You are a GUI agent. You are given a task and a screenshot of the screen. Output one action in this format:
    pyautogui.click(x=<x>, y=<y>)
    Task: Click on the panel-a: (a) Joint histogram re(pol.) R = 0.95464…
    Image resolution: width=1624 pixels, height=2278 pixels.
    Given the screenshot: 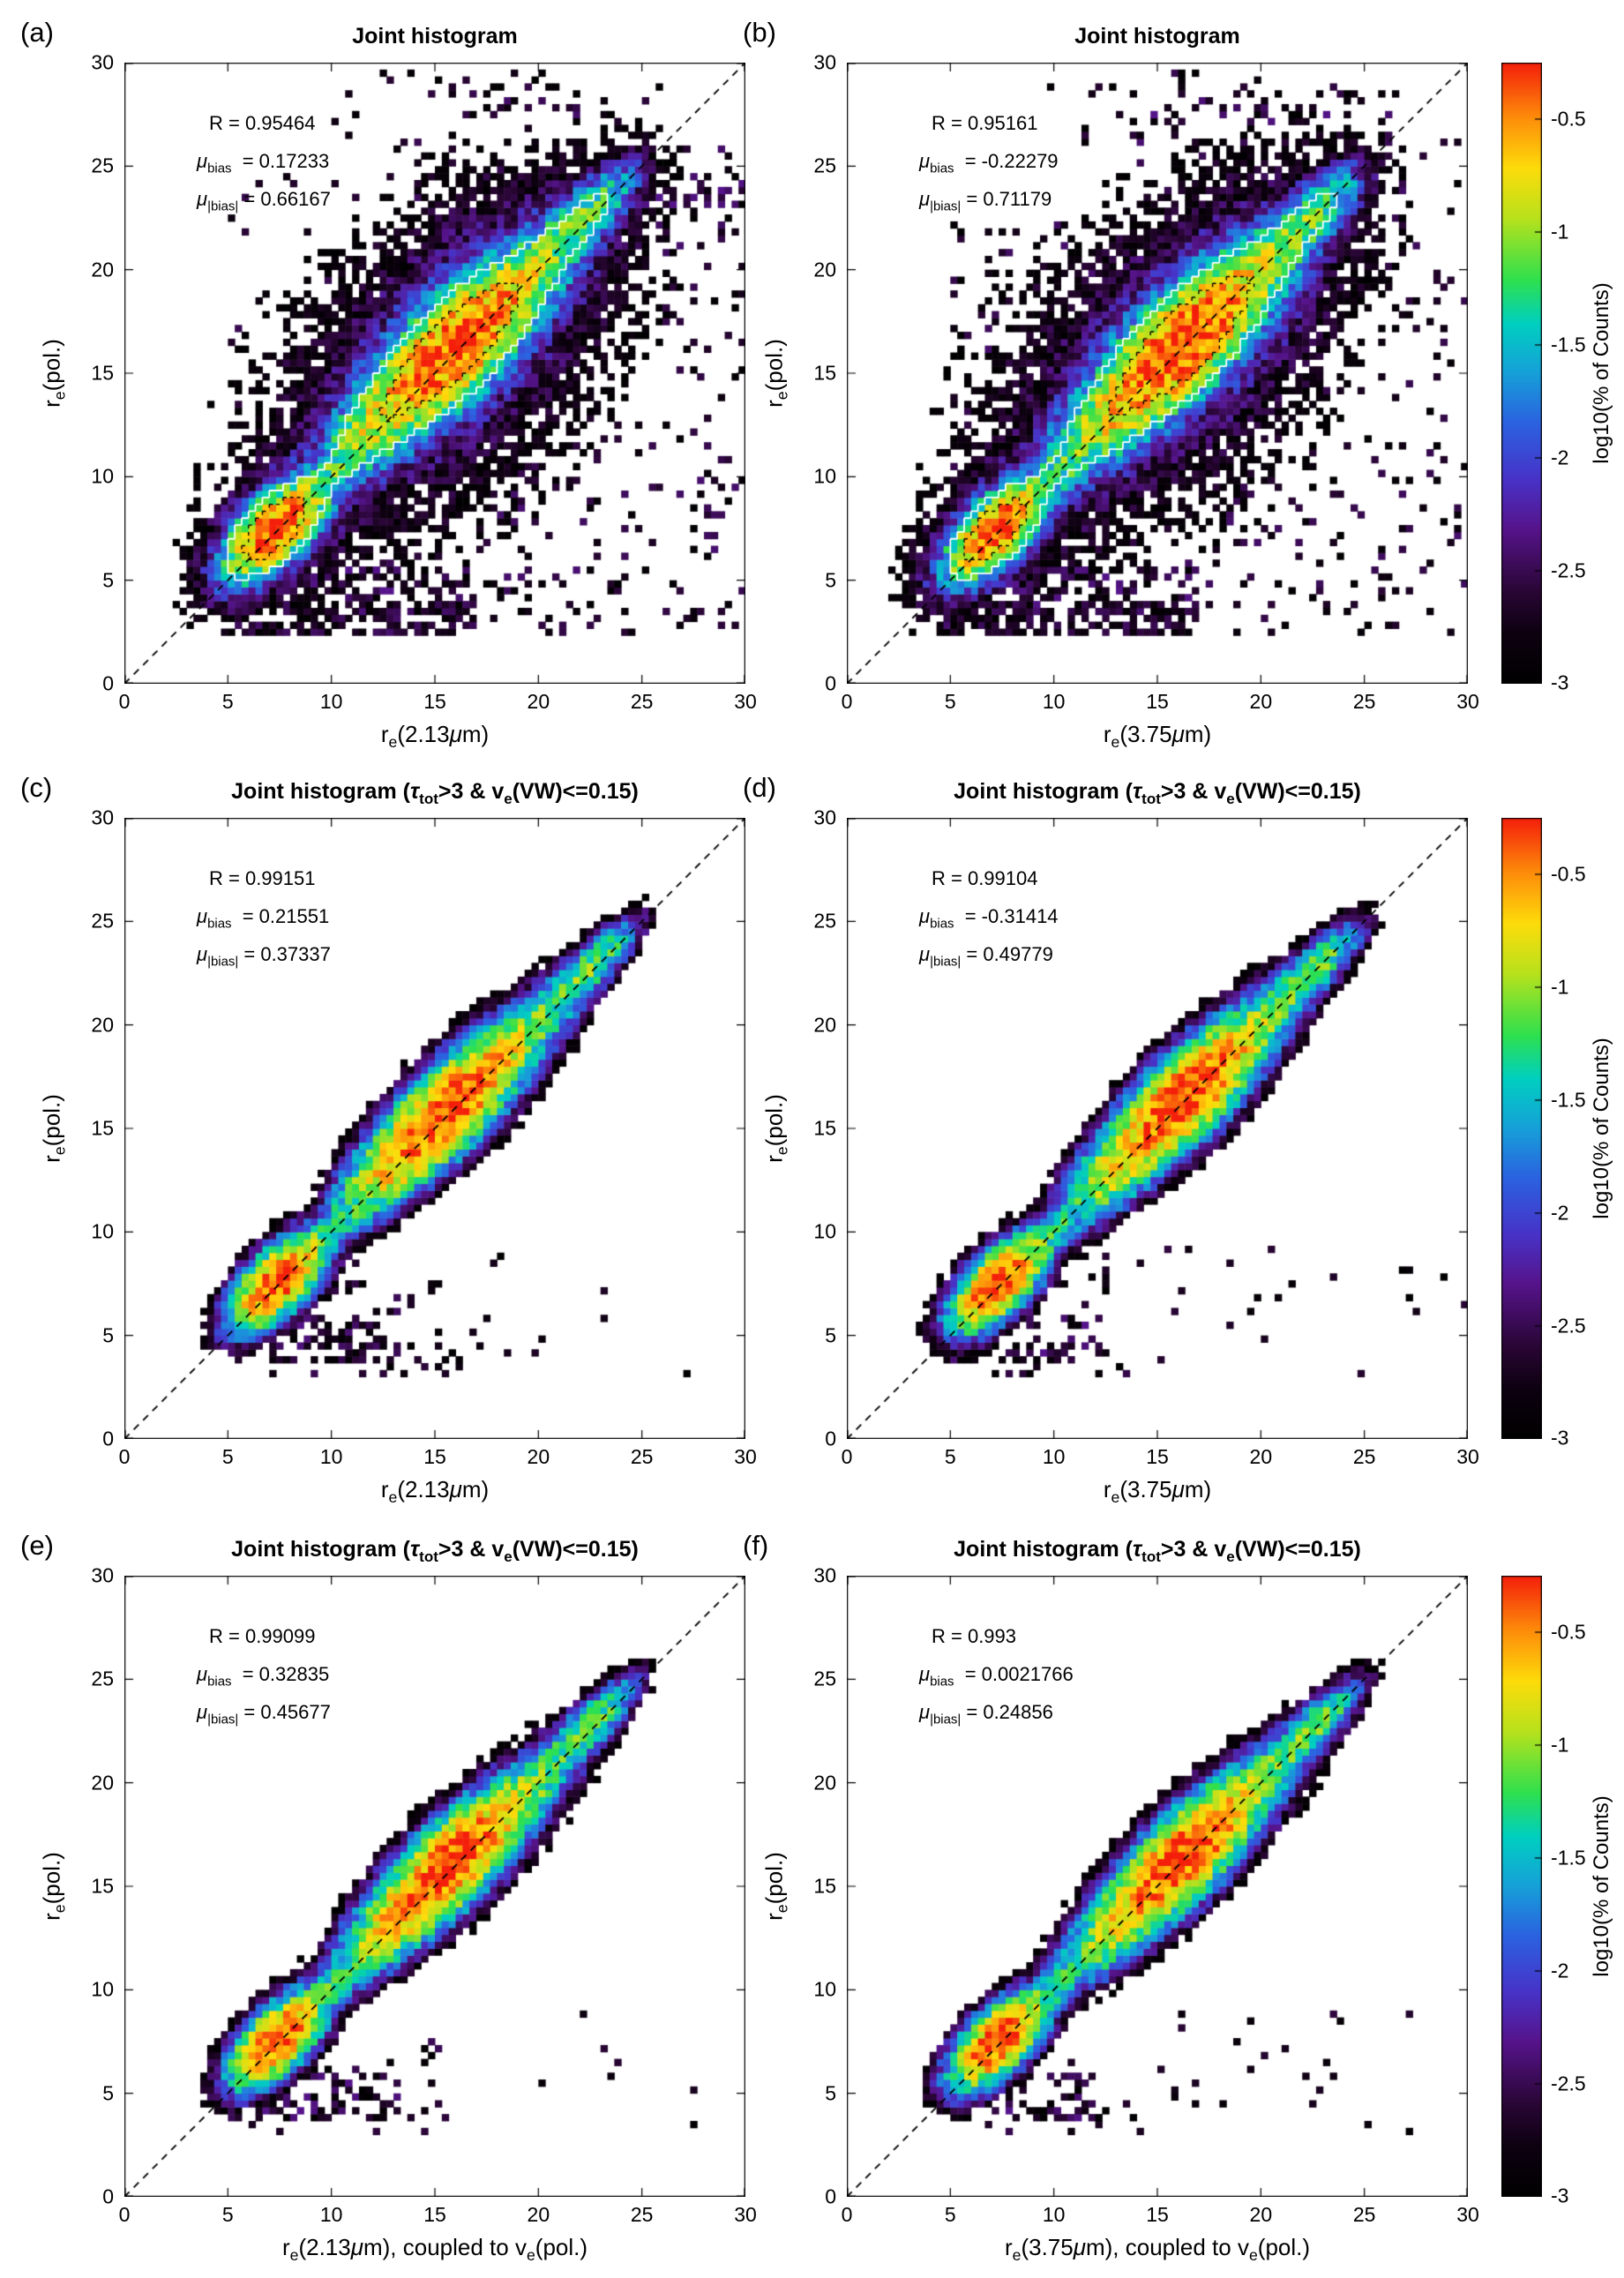 What is the action you would take?
    pyautogui.click(x=388, y=383)
    